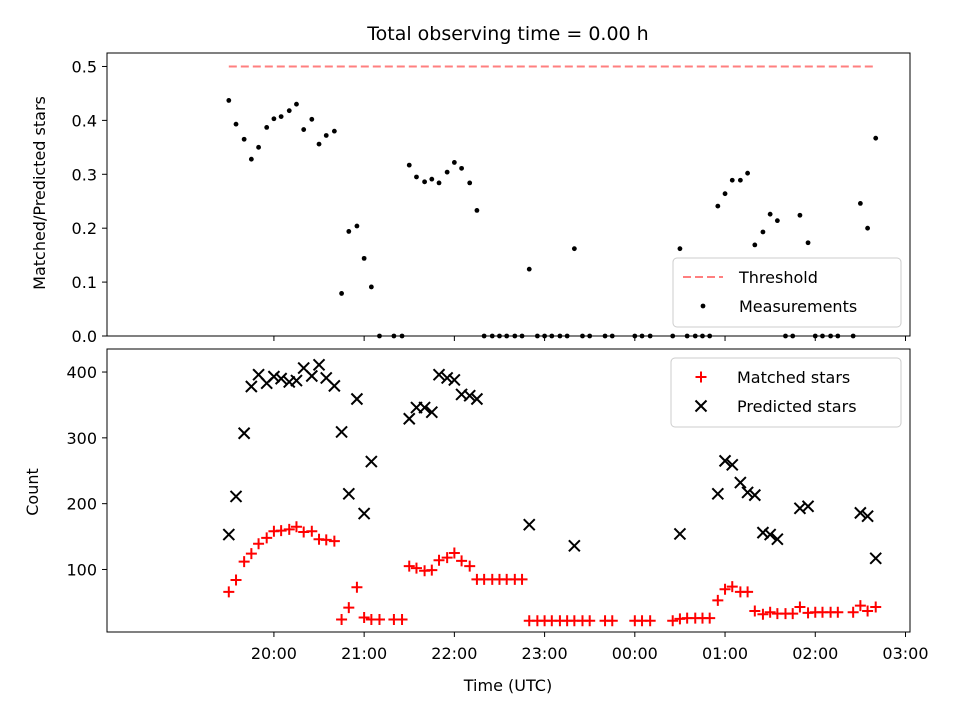 The width and height of the screenshot is (960, 720). Describe the element at coordinates (793, 377) in the screenshot. I see `legend-label: Matched stars` at that location.